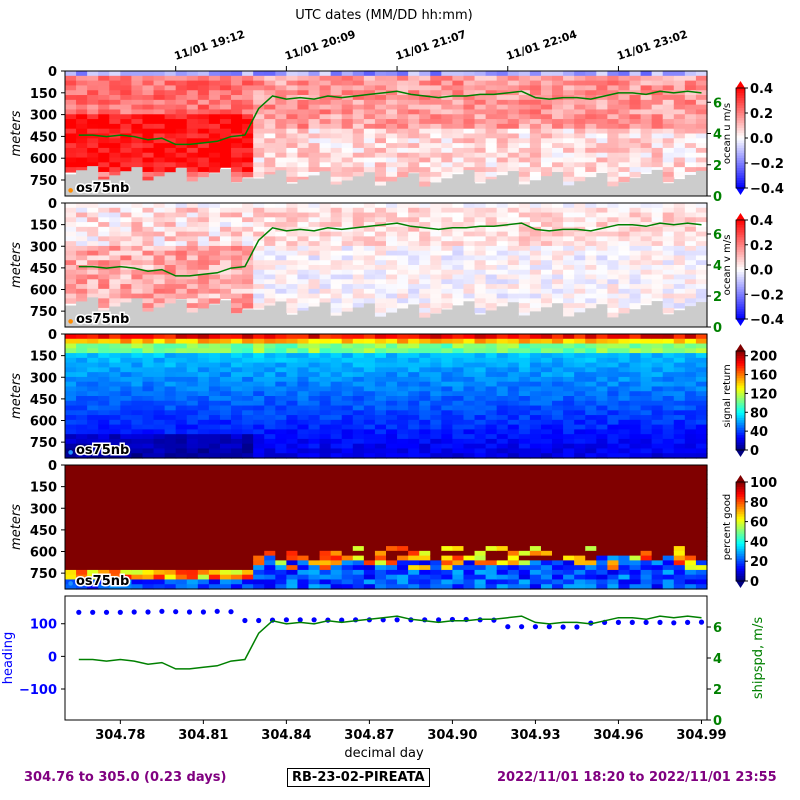 The height and width of the screenshot is (800, 800). I want to click on colorbar-bottom-arrow, so click(740, 453).